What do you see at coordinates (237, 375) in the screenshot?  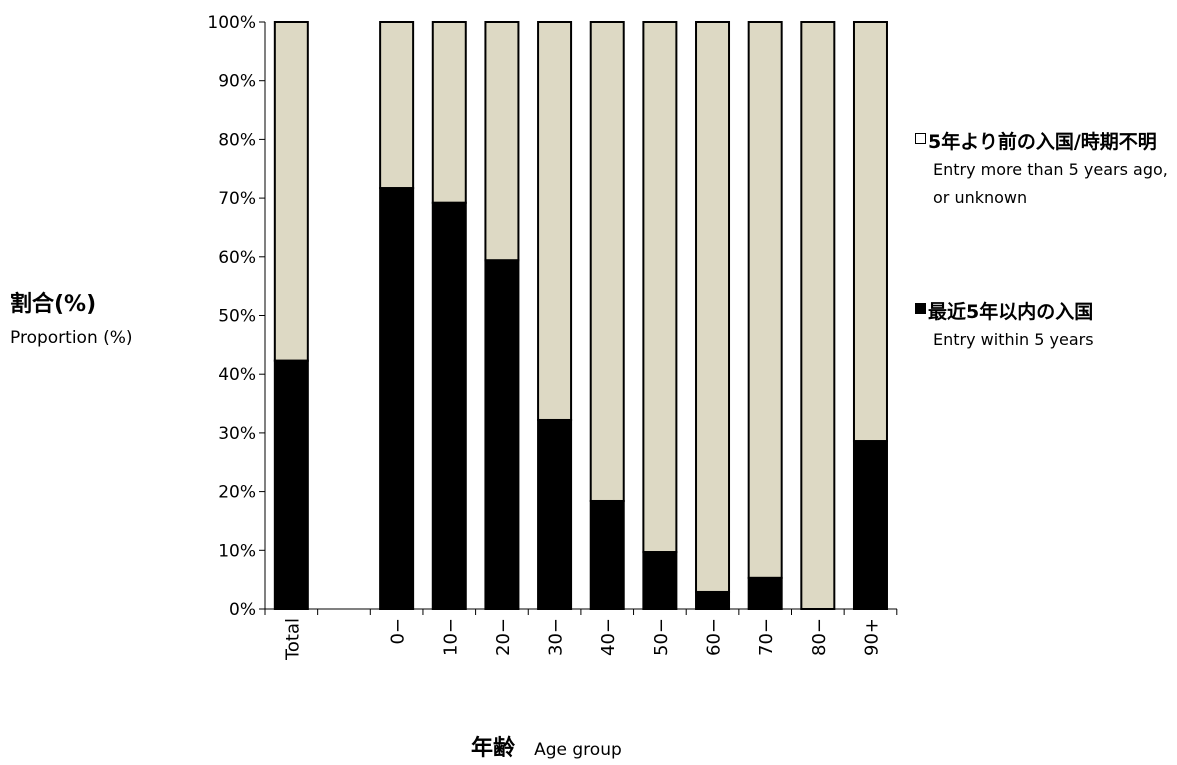 I see `y-tick-label: 40%` at bounding box center [237, 375].